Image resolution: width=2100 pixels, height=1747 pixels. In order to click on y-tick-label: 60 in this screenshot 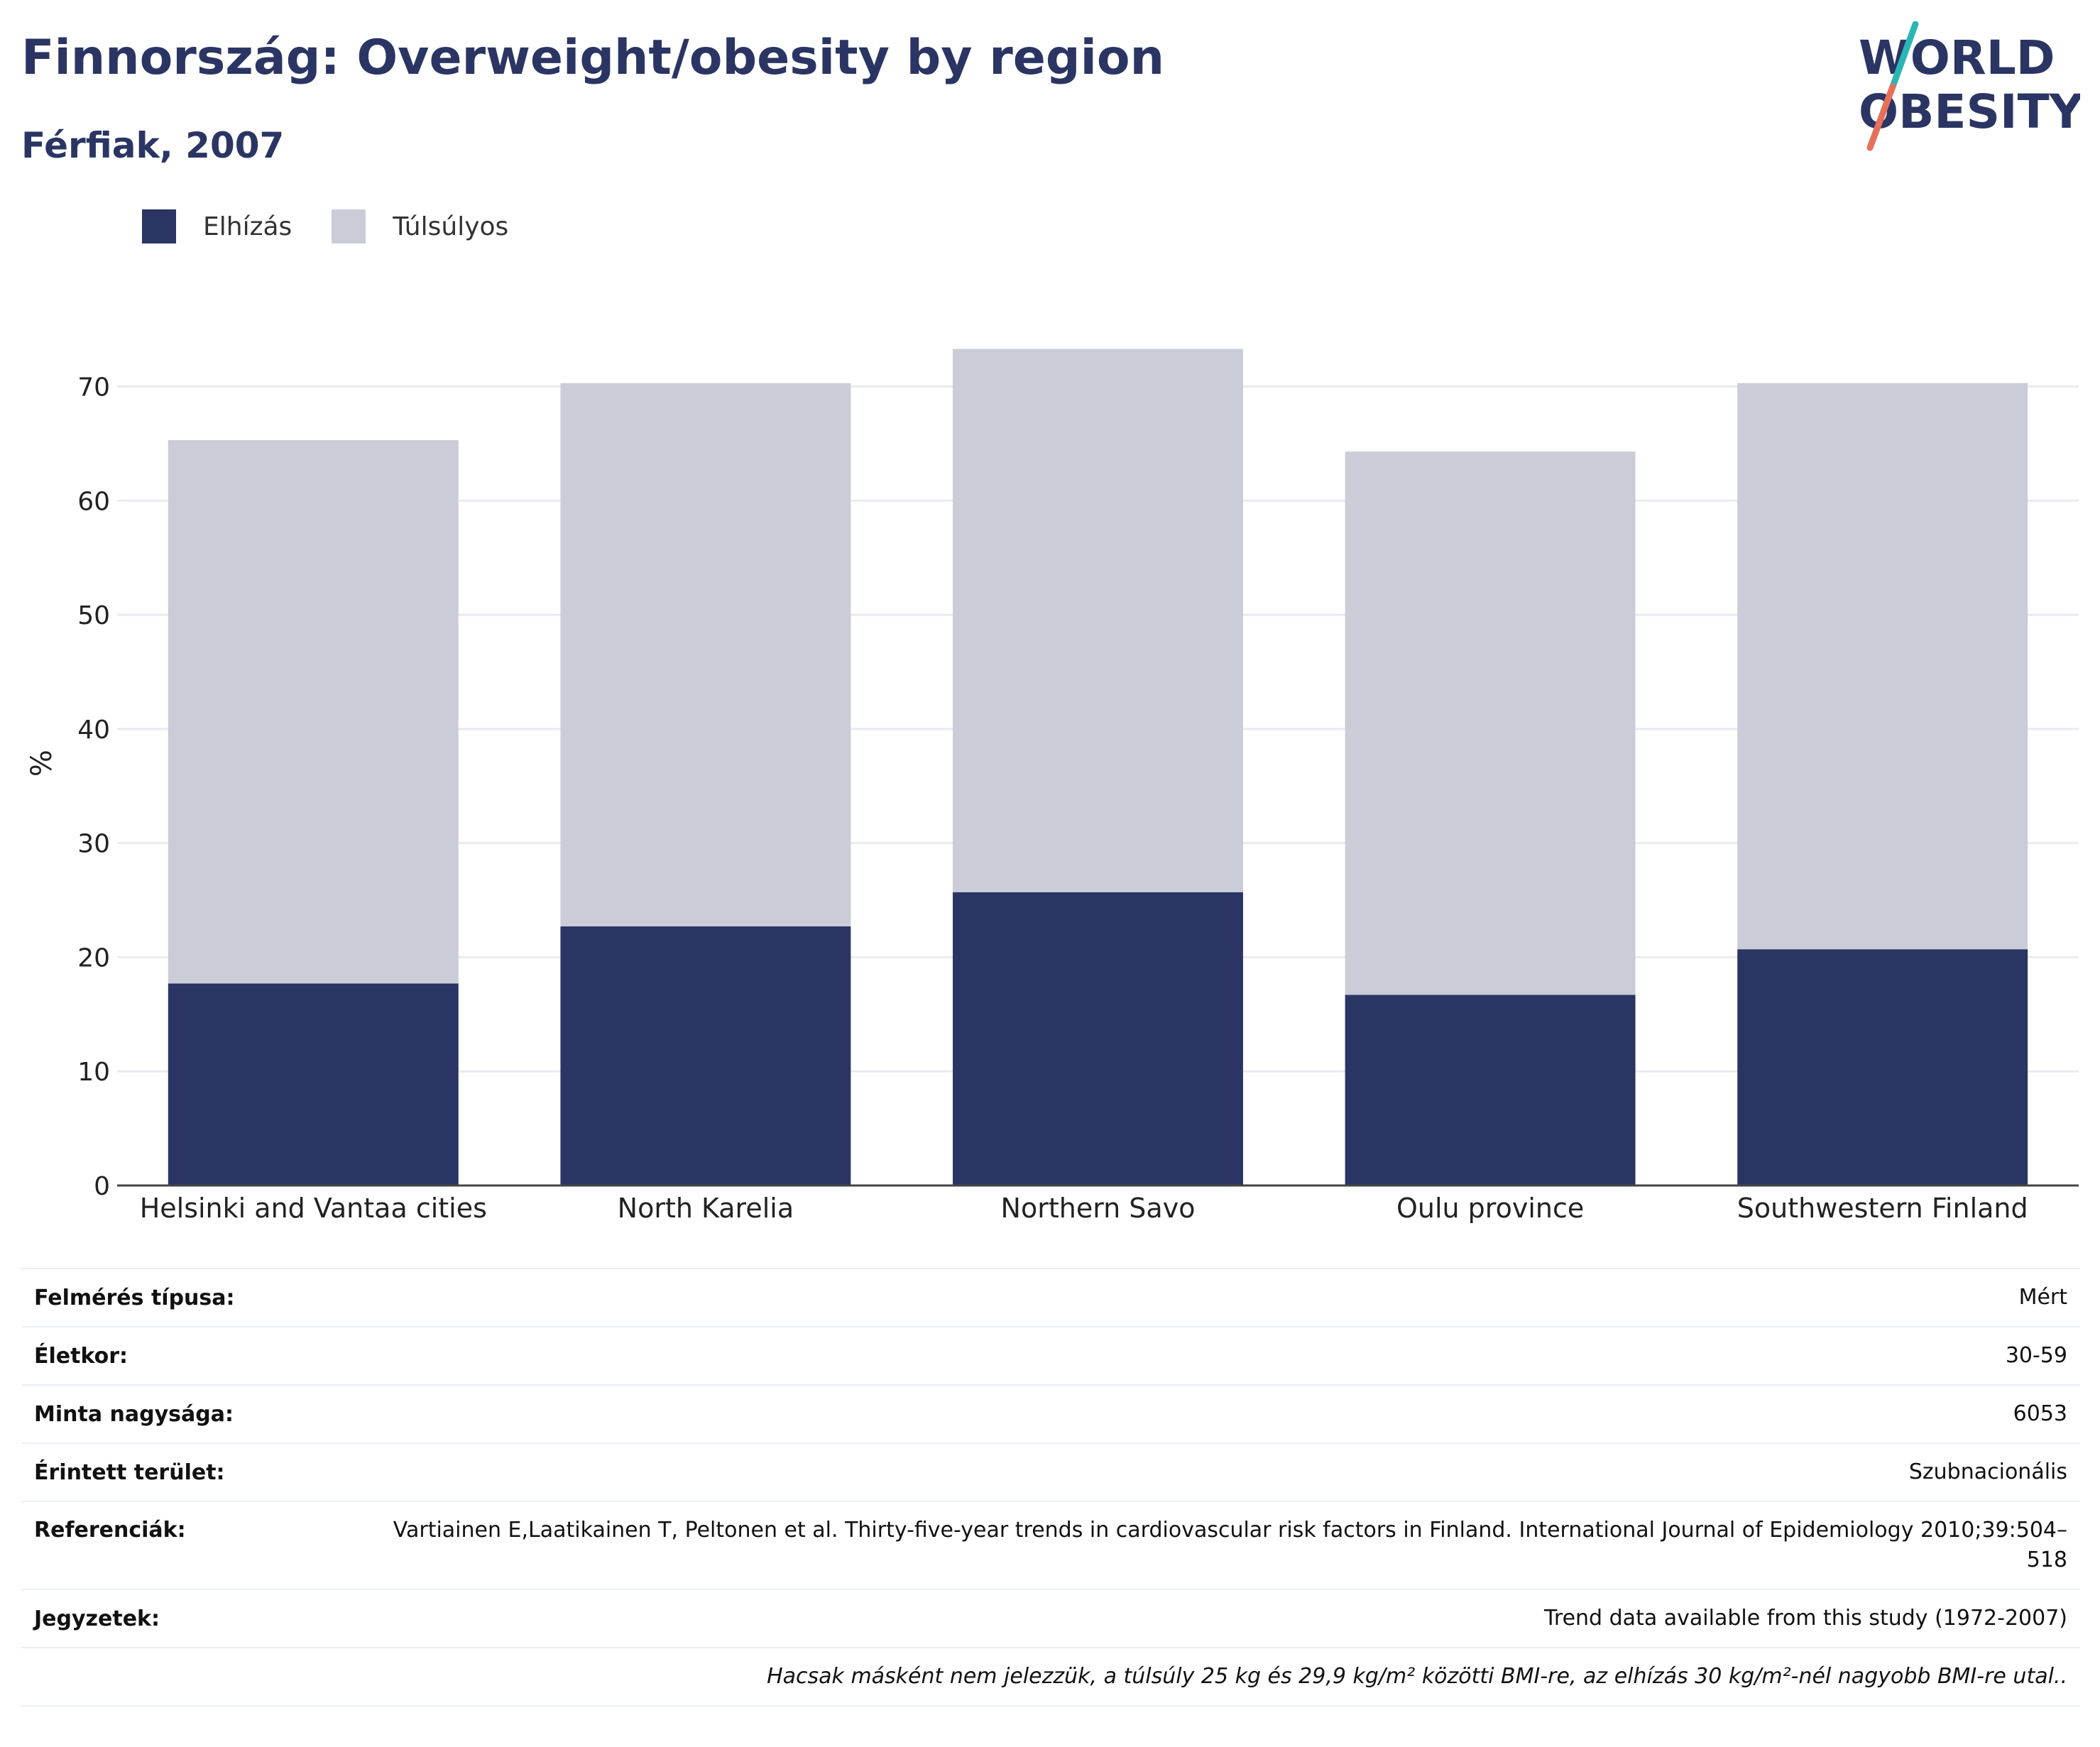, I will do `click(93, 501)`.